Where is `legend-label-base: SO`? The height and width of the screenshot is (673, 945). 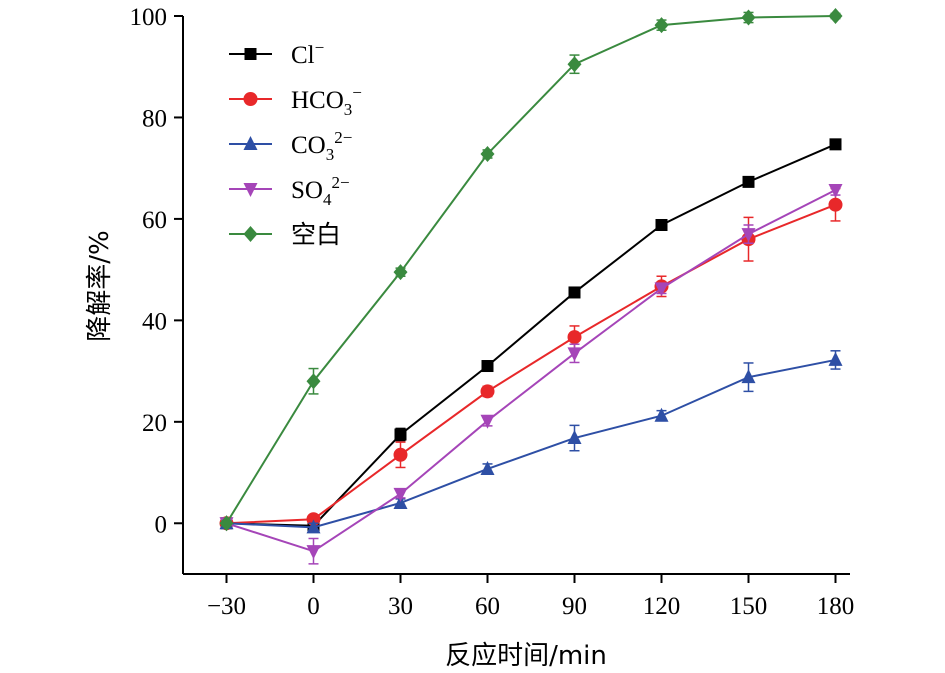
legend-label-base: SO is located at coordinates (307, 190).